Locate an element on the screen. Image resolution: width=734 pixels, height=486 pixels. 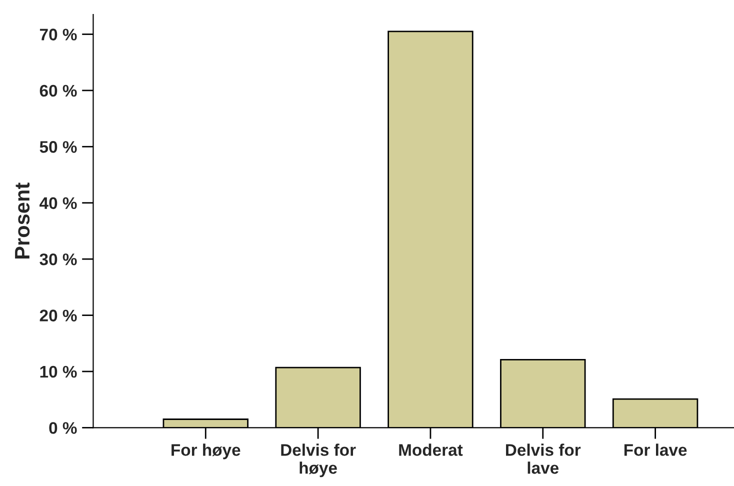
y-tick-label: 70 % is located at coordinates (58, 34).